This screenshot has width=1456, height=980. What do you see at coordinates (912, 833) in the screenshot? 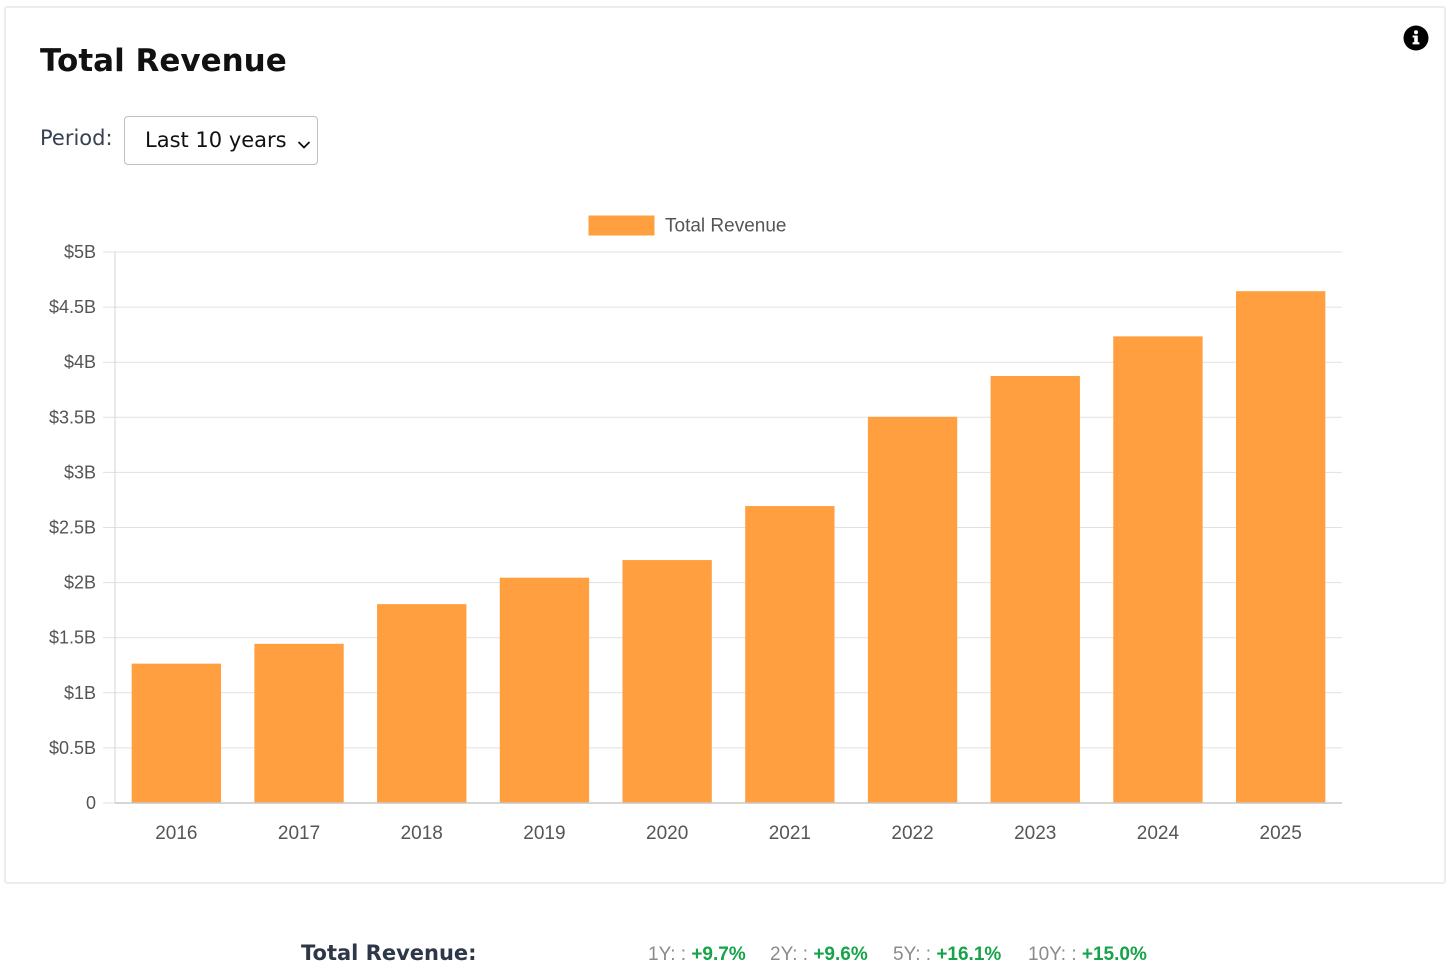
I see `x-tick-label: 2022` at bounding box center [912, 833].